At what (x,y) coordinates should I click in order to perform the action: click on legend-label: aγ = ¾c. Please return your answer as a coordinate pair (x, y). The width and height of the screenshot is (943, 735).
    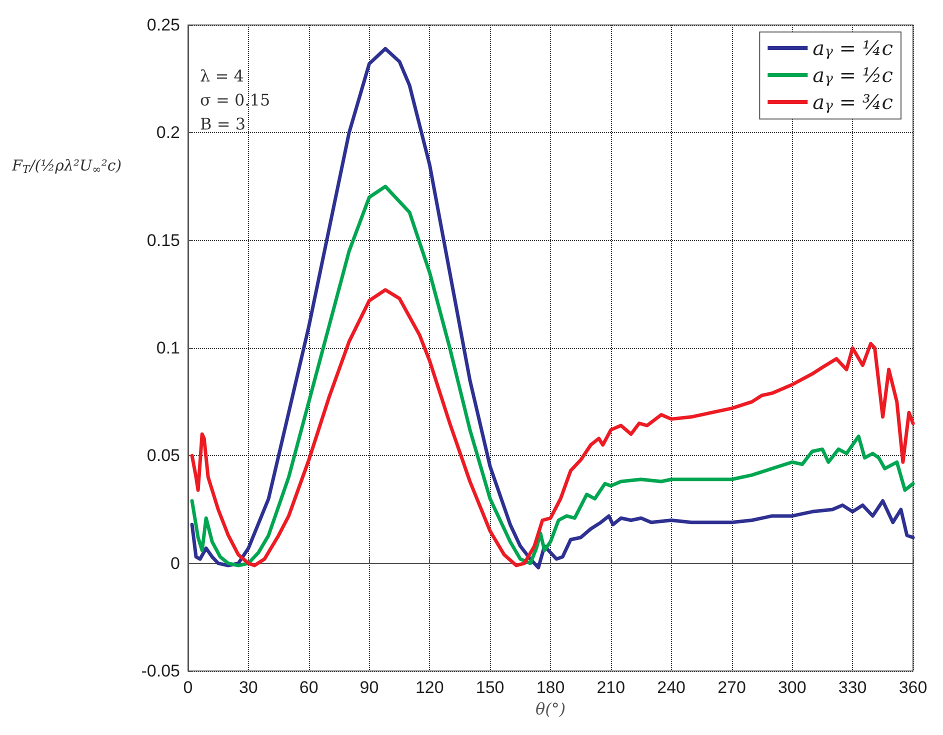
    Looking at the image, I should click on (853, 102).